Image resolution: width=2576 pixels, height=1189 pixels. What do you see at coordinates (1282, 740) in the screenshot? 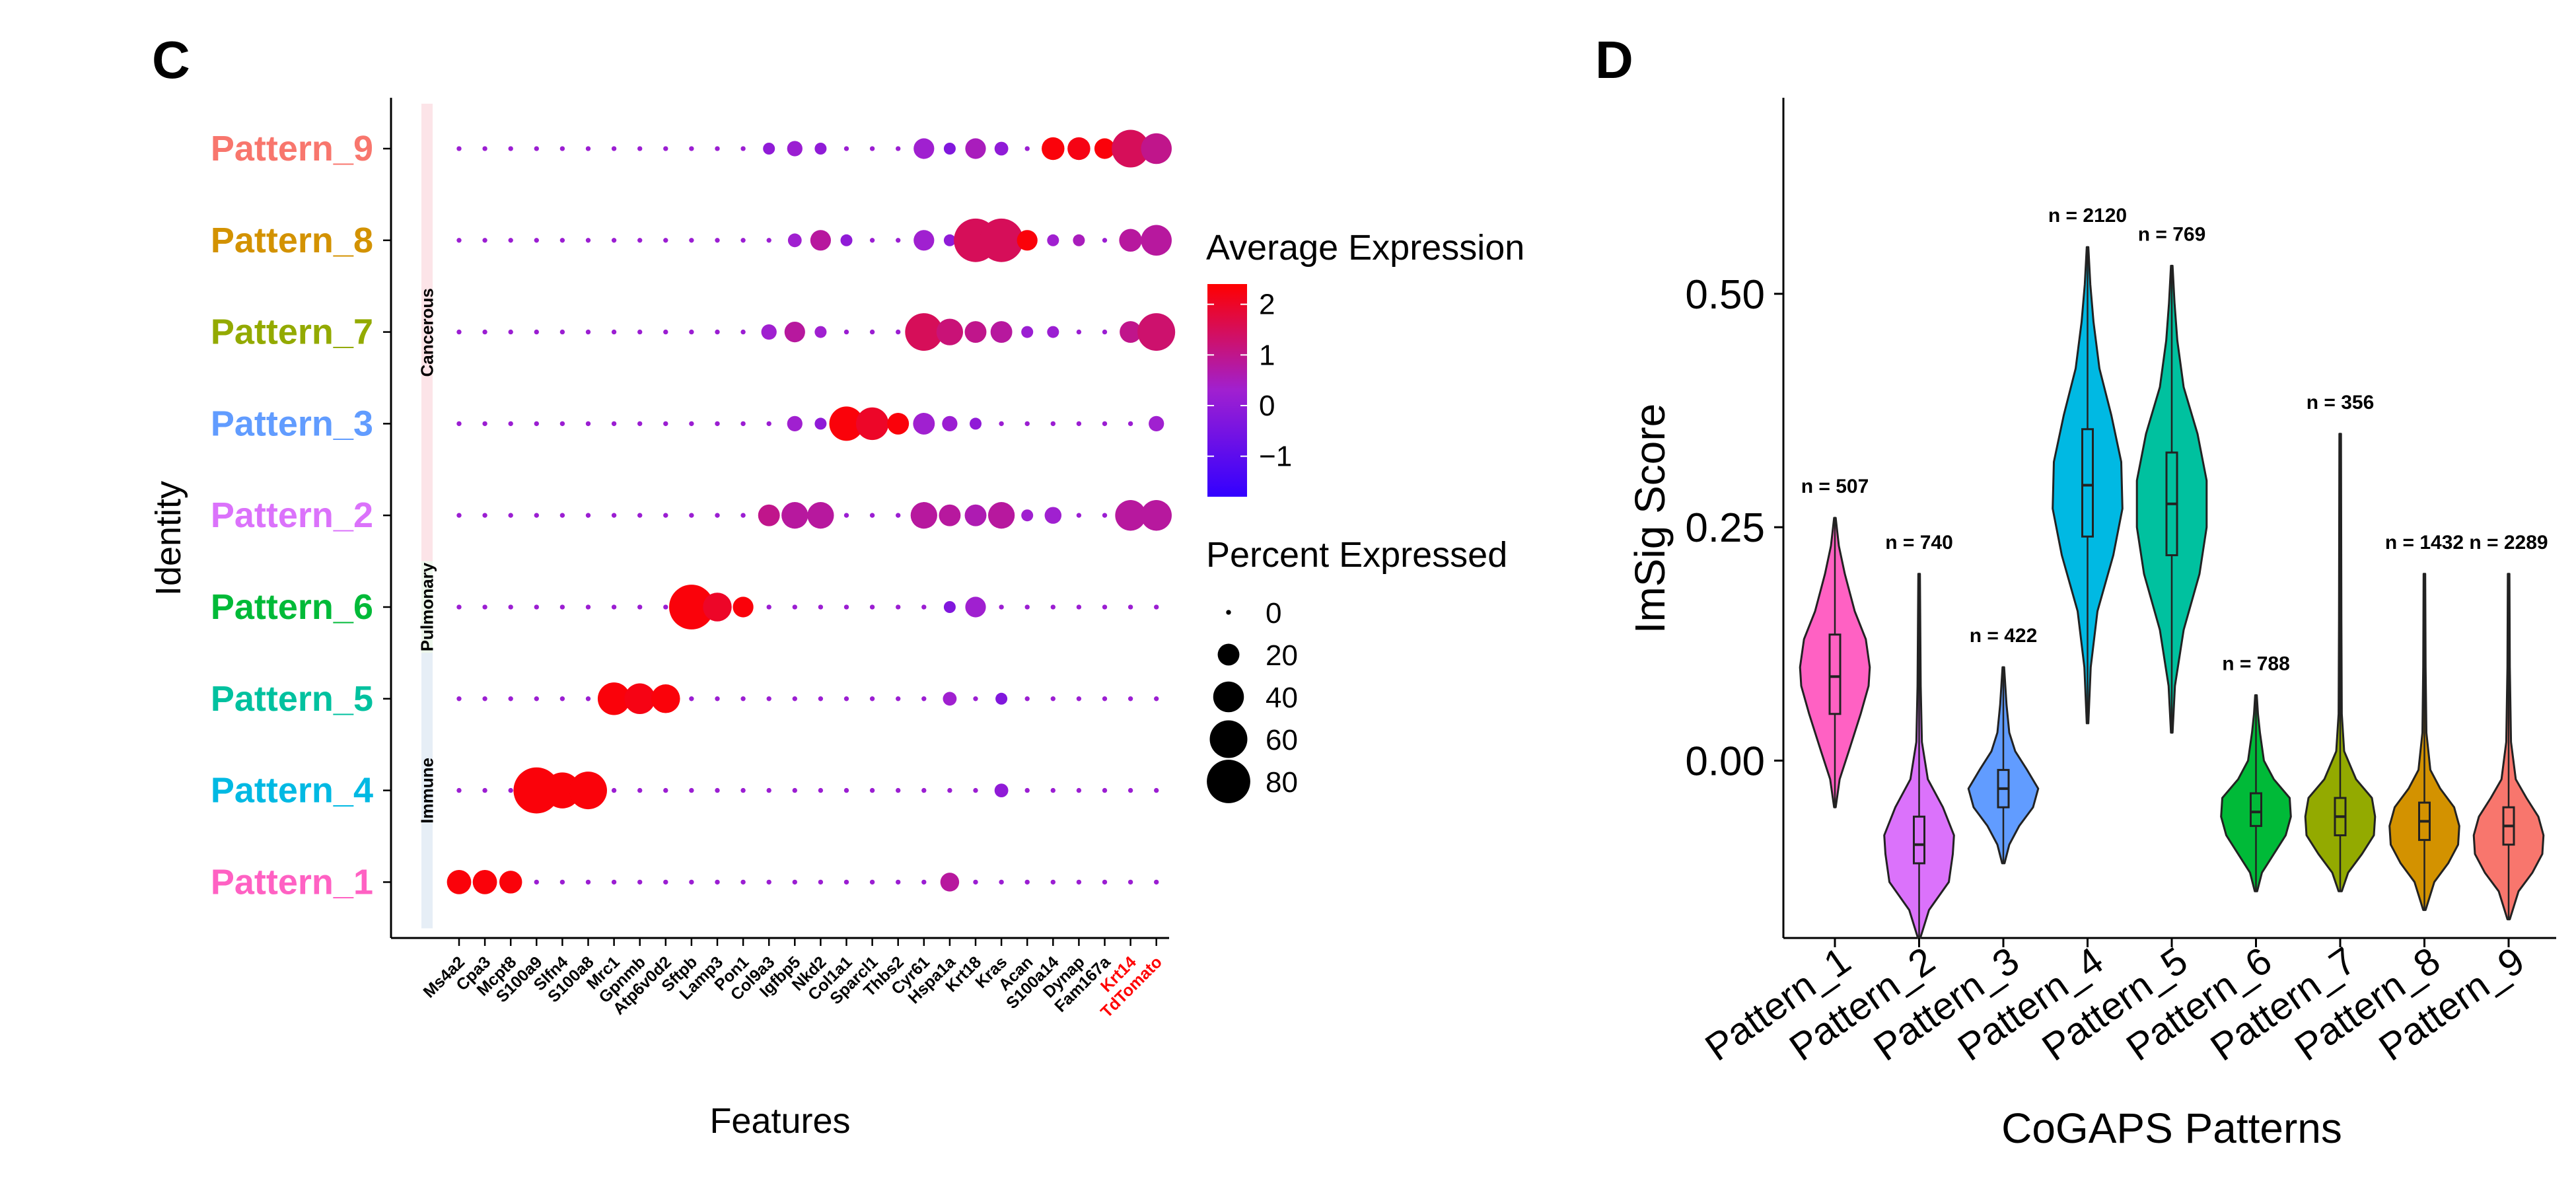
I see `size-legend-label: 60` at bounding box center [1282, 740].